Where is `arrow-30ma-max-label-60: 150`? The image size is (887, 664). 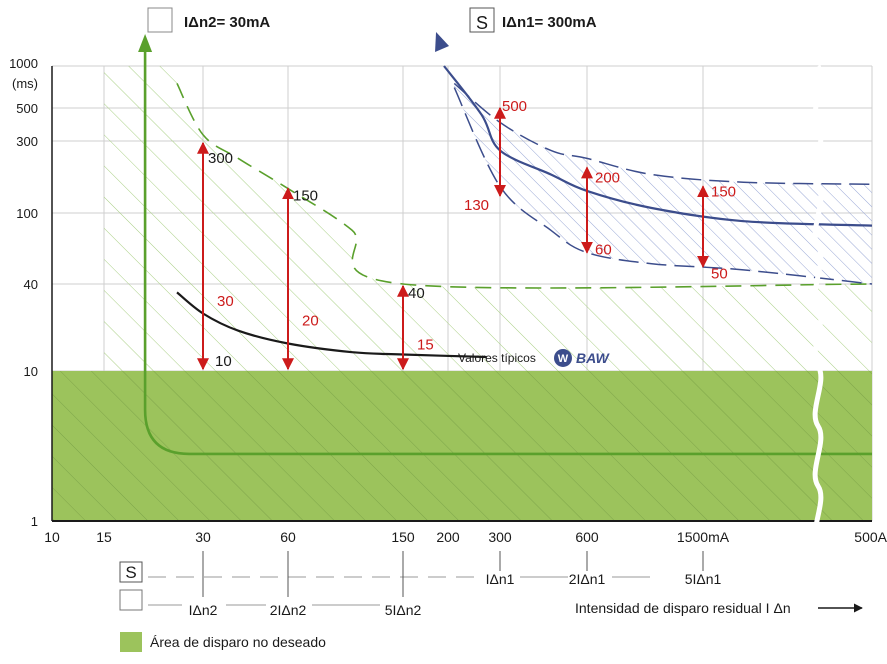
arrow-30ma-max-label-60: 150 is located at coordinates (305, 195).